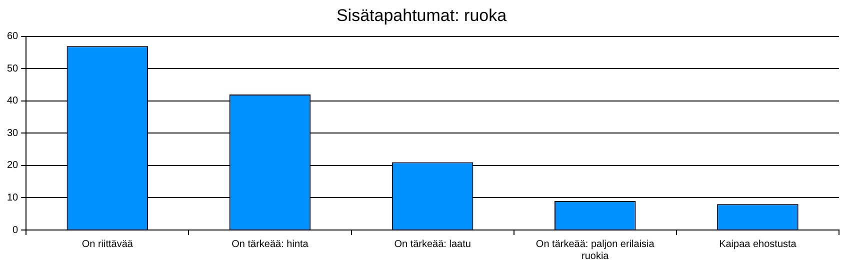  Describe the element at coordinates (13, 198) in the screenshot. I see `y-tick-label: 10` at that location.